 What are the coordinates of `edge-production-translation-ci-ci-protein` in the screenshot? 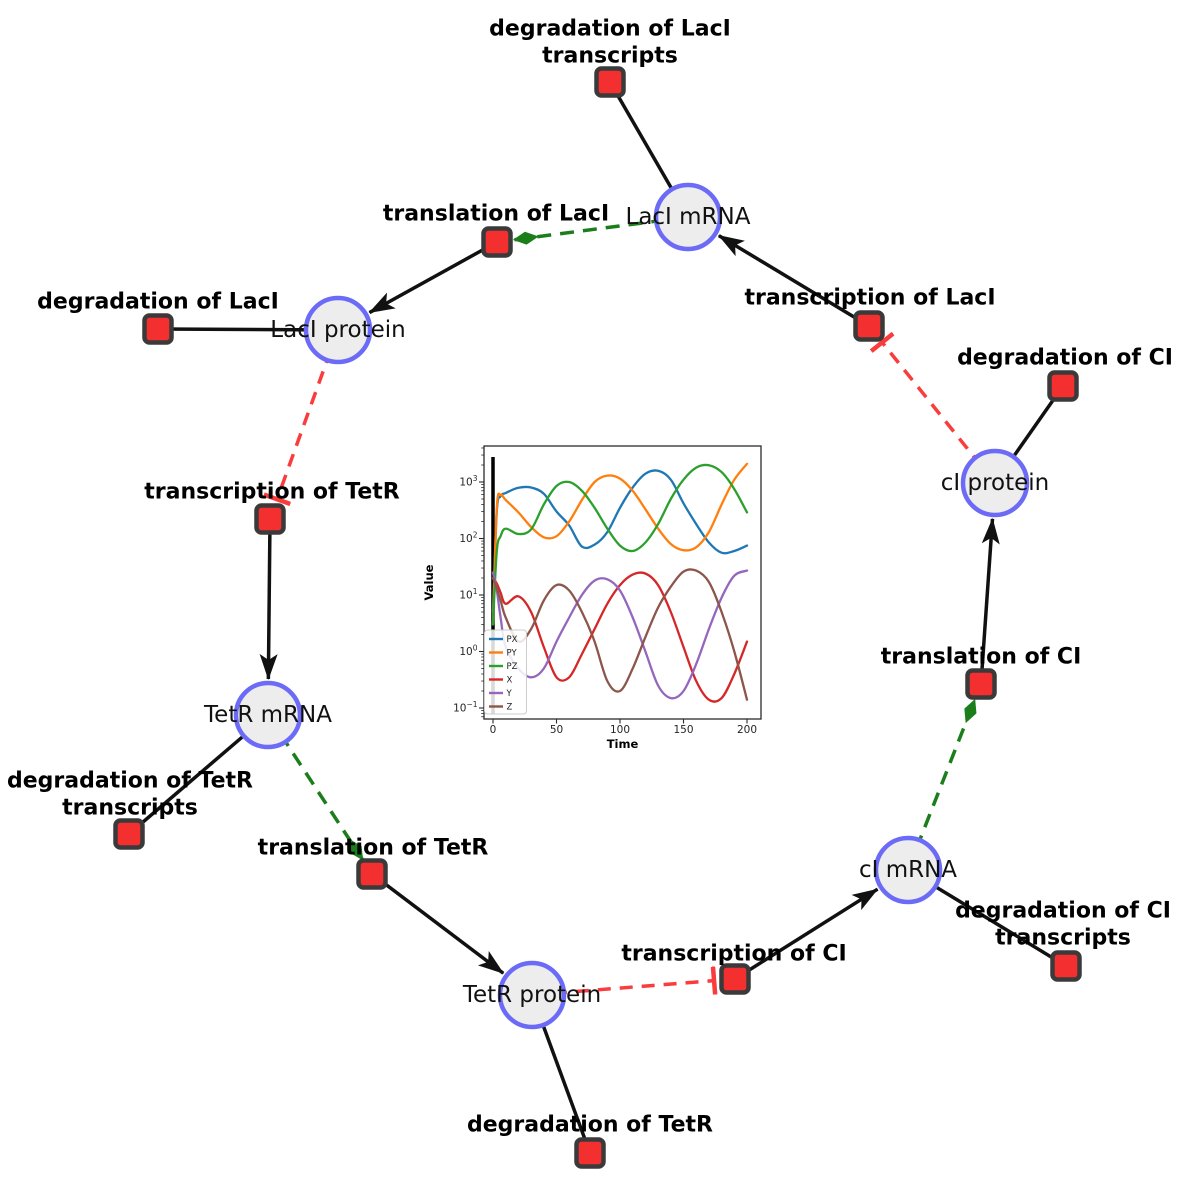 It's located at (989, 601).